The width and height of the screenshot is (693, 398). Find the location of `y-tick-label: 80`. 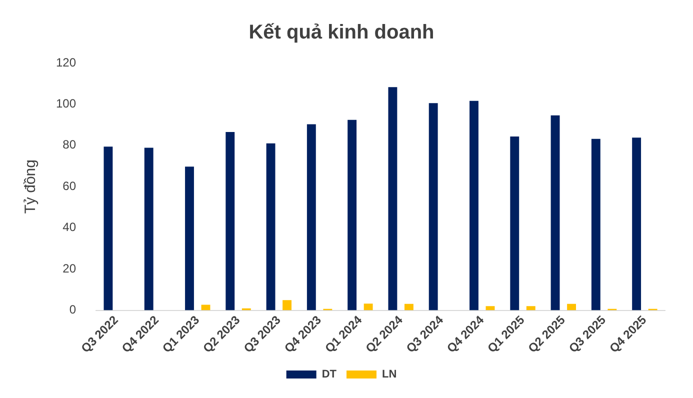

y-tick-label: 80 is located at coordinates (69, 145).